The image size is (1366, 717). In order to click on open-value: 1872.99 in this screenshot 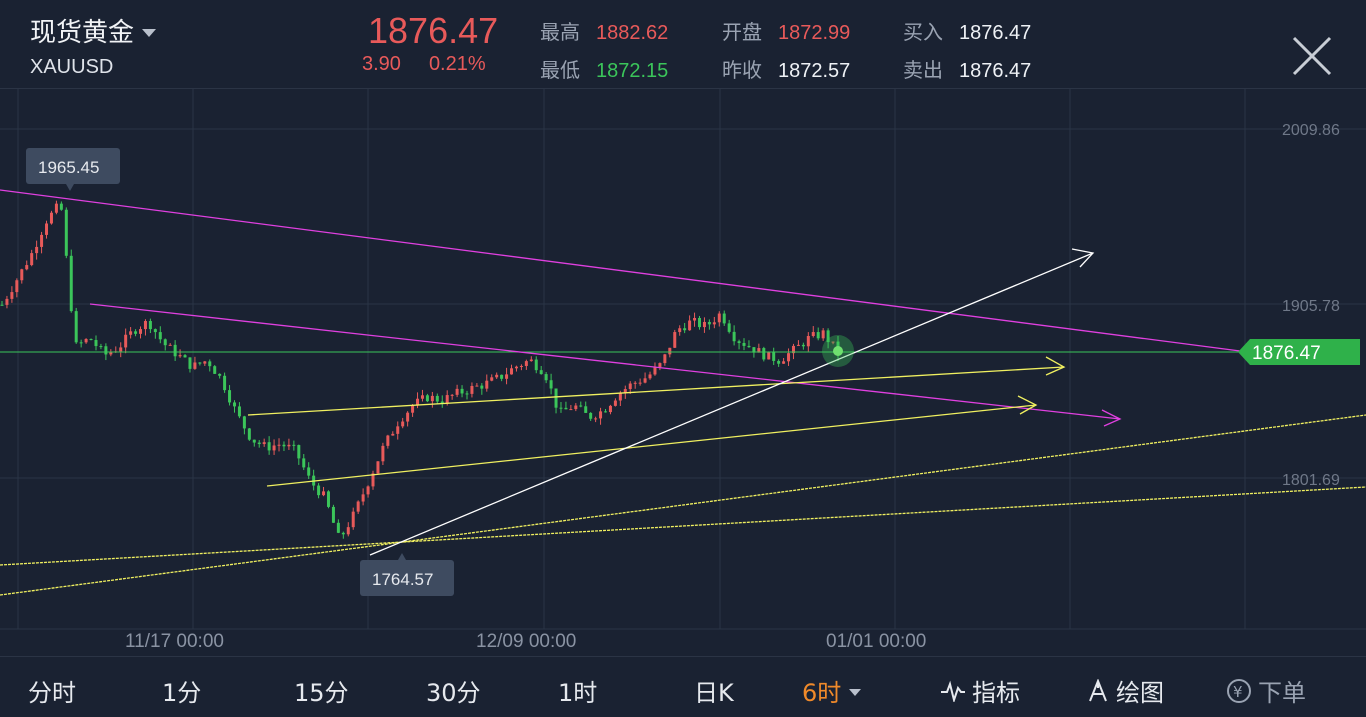, I will do `click(814, 33)`.